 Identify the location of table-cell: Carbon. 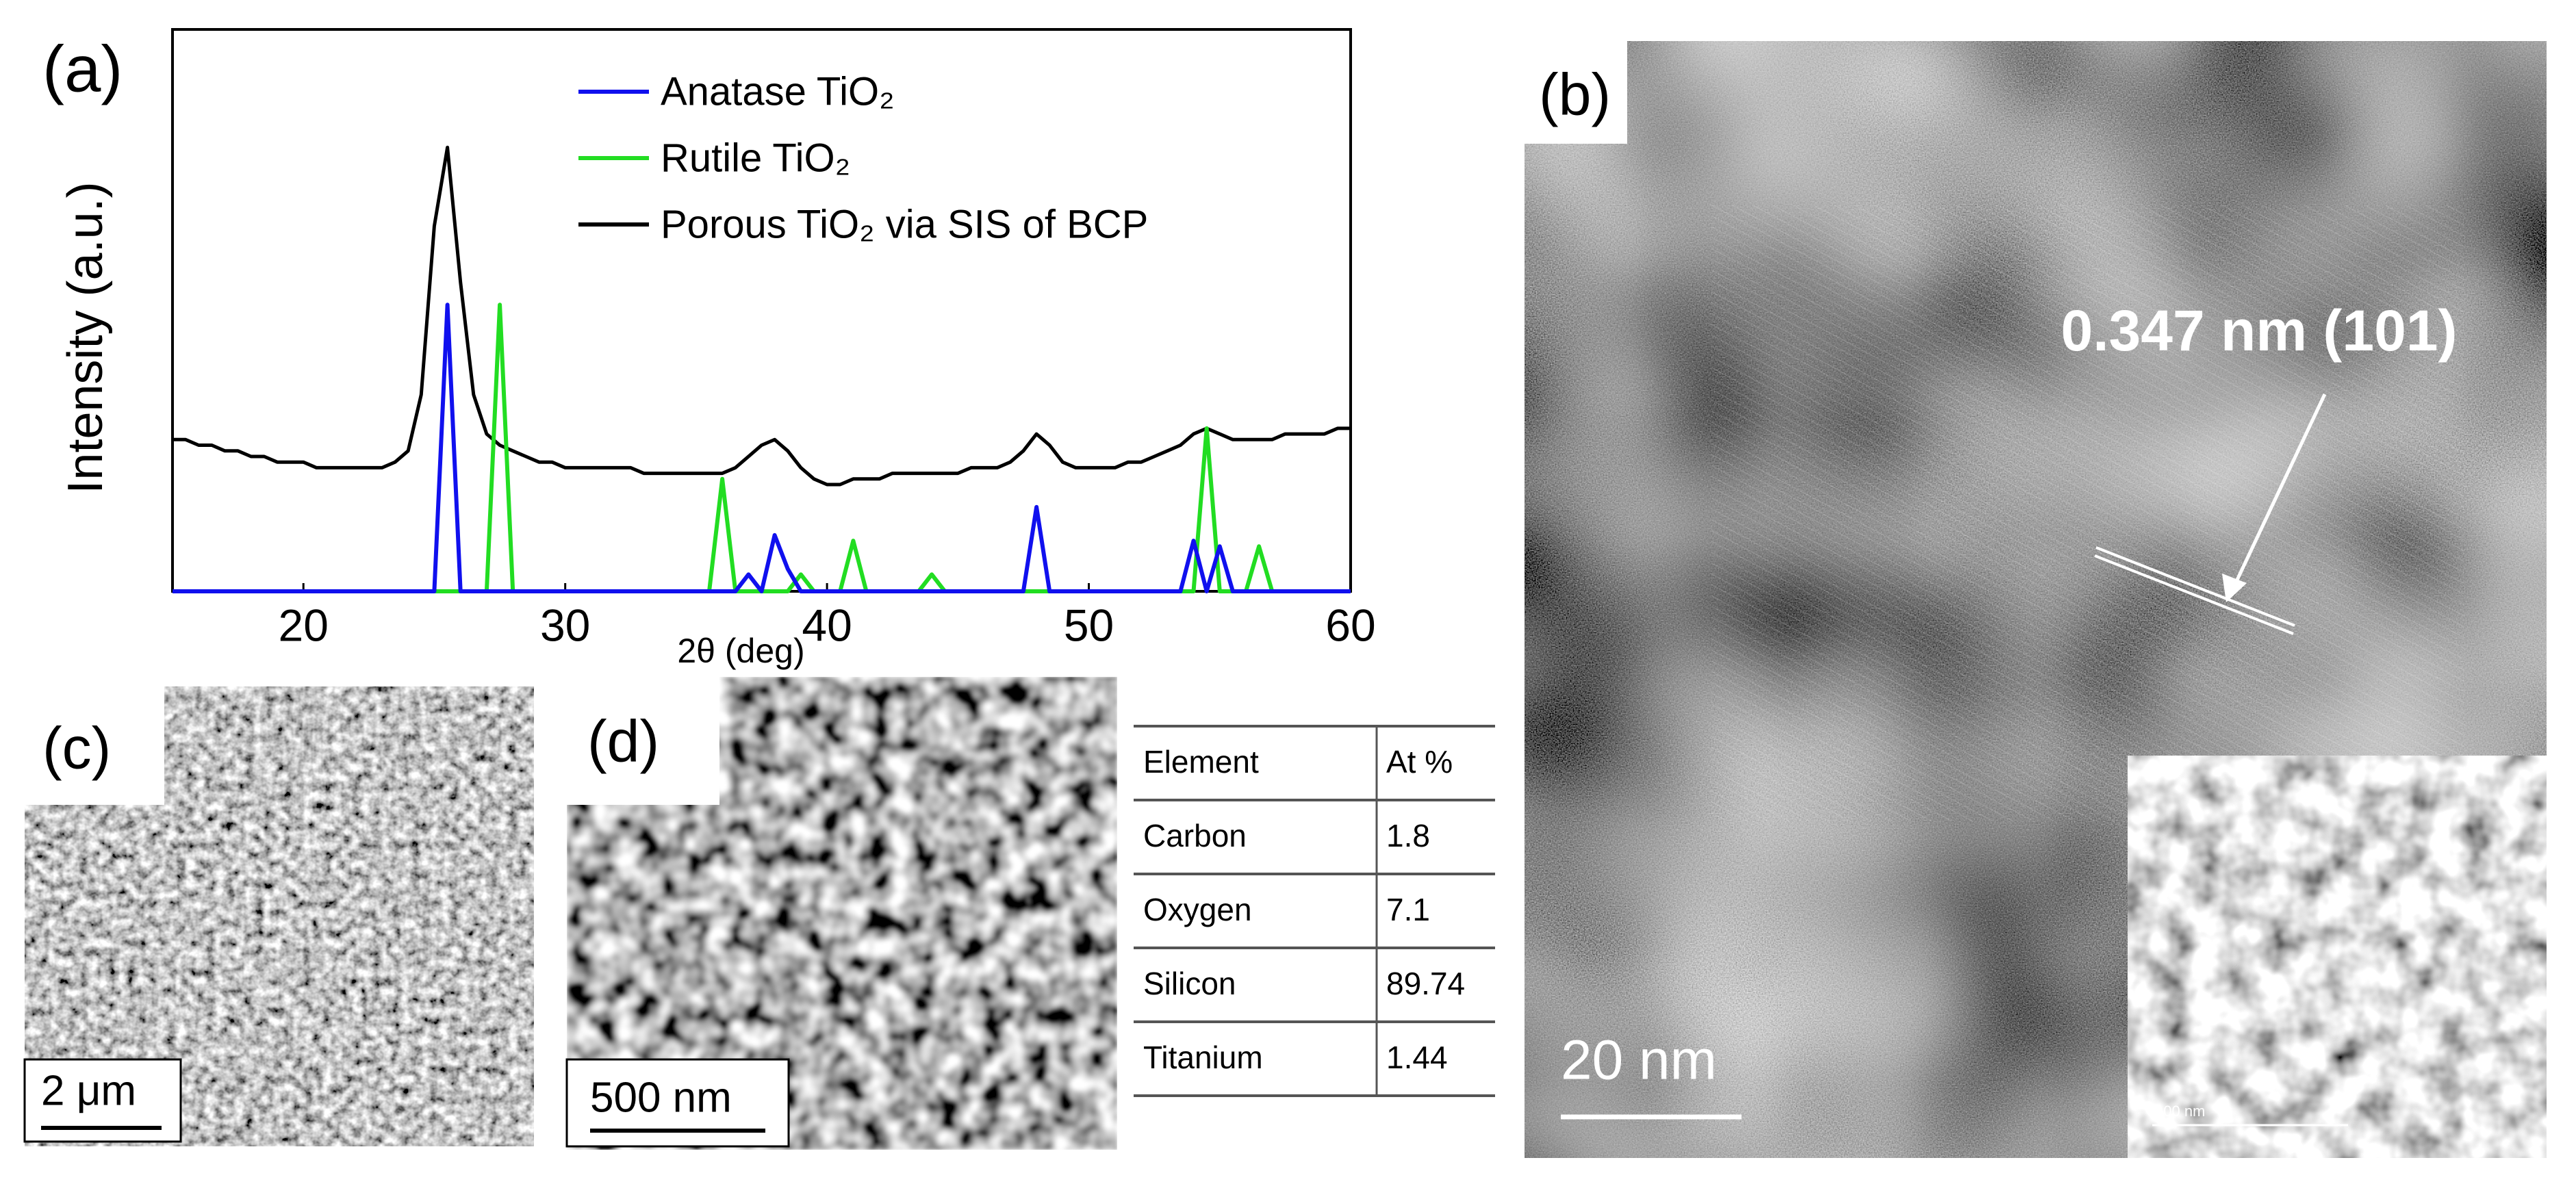
(1195, 836).